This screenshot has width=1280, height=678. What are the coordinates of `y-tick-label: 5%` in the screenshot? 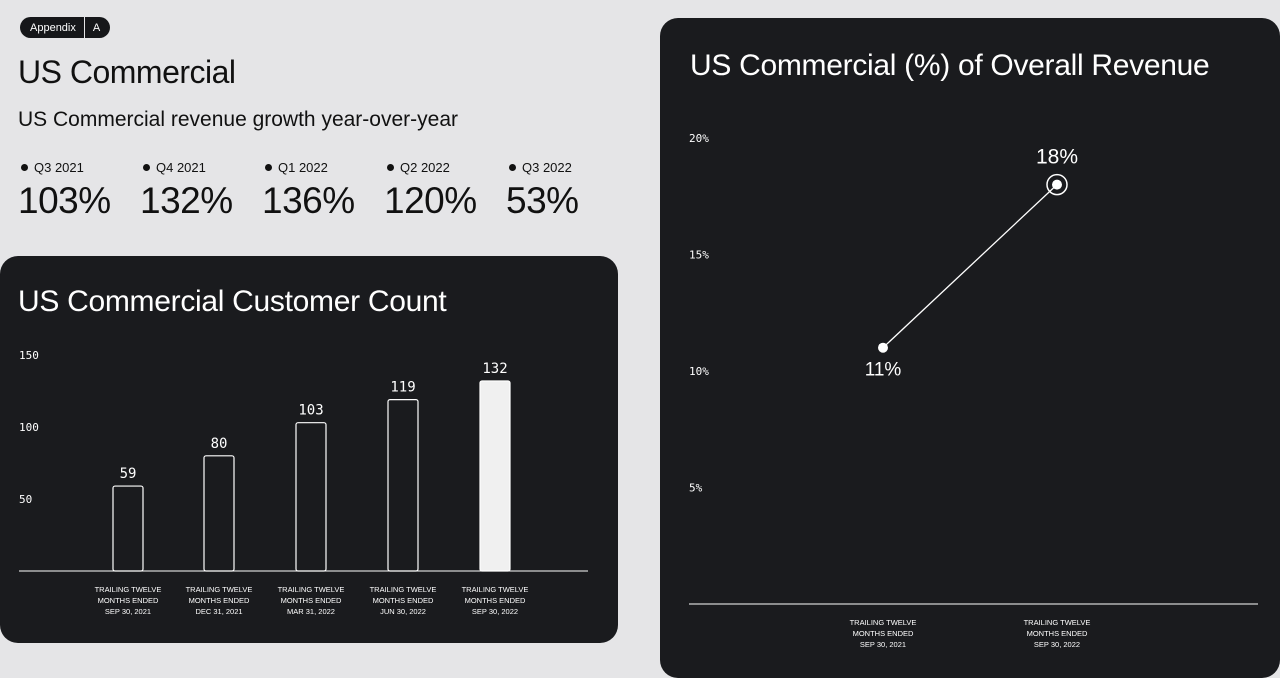 It's located at (696, 488).